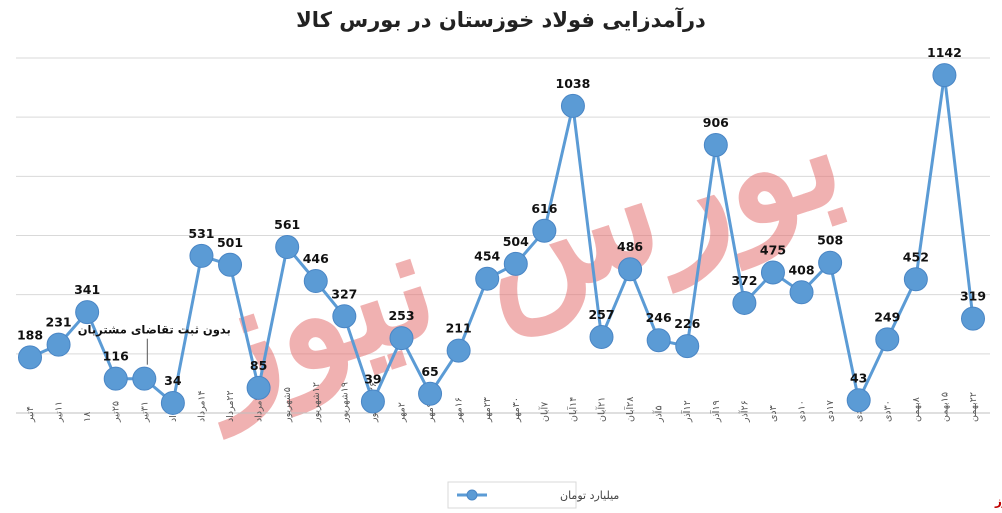 This screenshot has width=1002, height=513. I want to click on x-tick-label: ۵شهریور, so click(287, 405).